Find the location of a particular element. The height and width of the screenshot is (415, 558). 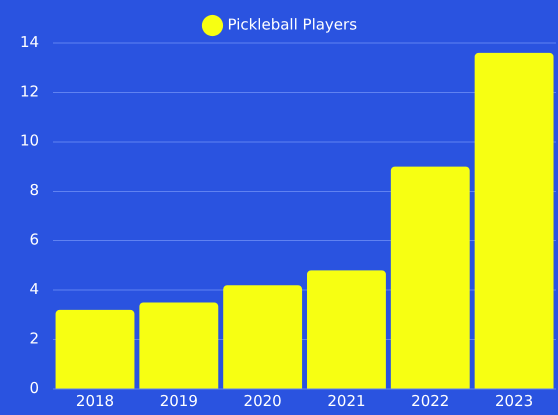

x-tick-label: 2019 is located at coordinates (179, 401).